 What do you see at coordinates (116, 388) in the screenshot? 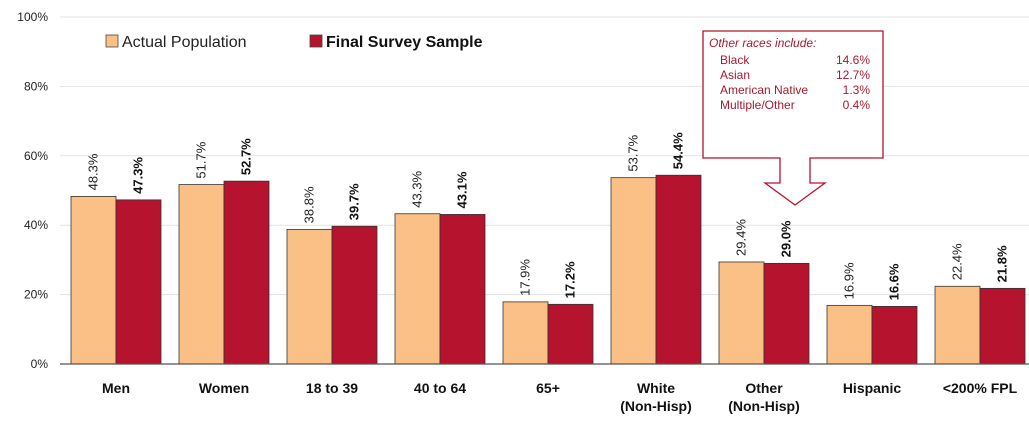
I see `x-category-label: Men` at bounding box center [116, 388].